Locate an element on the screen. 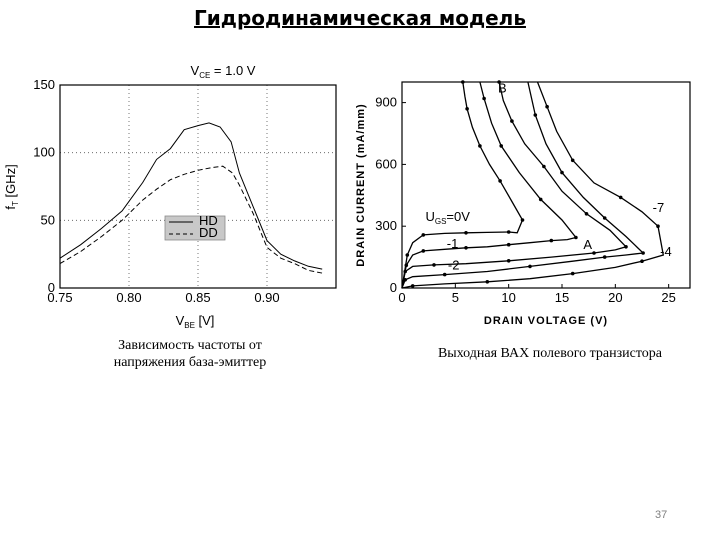 The width and height of the screenshot is (720, 540). annotation-label: -1 is located at coordinates (453, 243).